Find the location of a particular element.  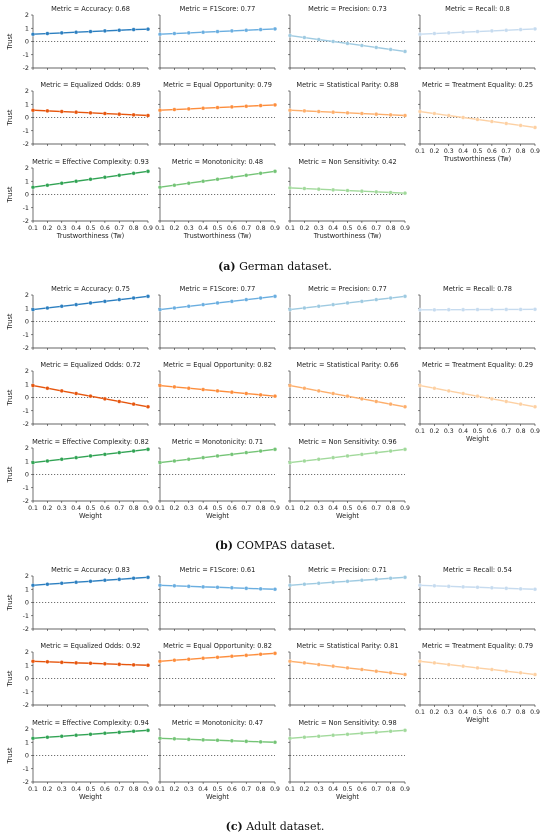

caption-adult-label: (c) is located at coordinates (234, 826).